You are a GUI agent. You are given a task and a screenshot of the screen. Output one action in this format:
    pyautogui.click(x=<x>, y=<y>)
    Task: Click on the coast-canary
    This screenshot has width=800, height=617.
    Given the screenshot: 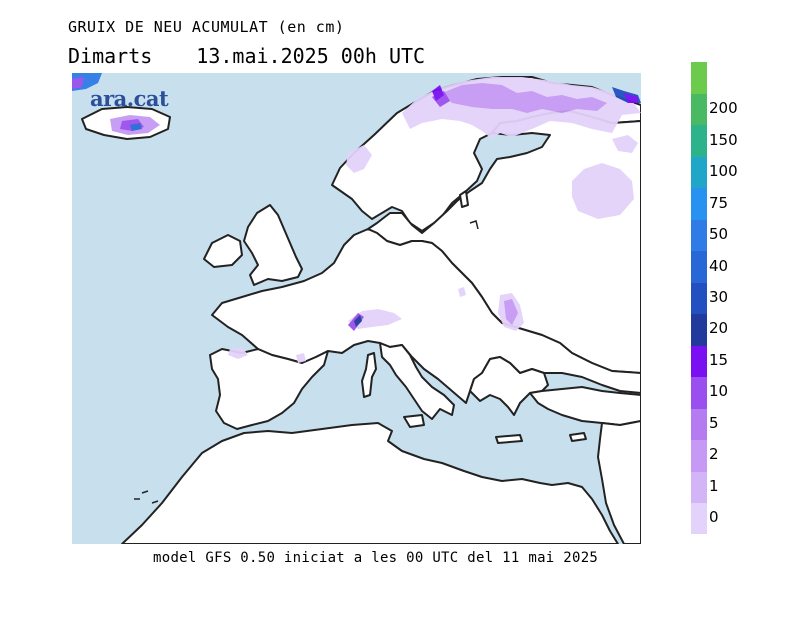 What is the action you would take?
    pyautogui.click(x=146, y=497)
    